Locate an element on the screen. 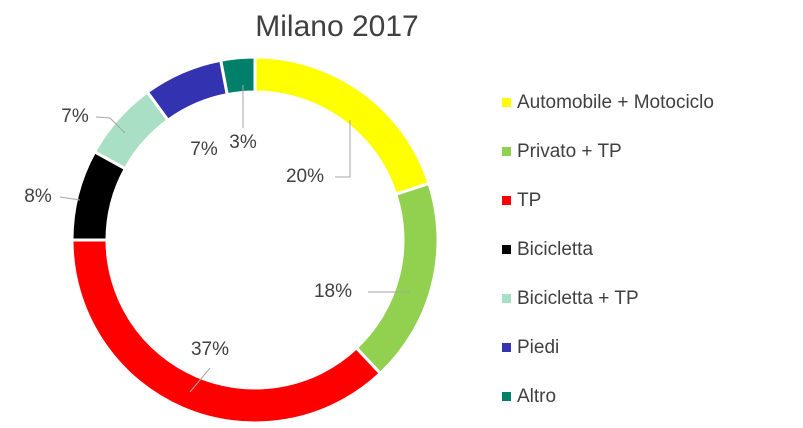  legend-label: Automobile + Motociclo is located at coordinates (615, 102).